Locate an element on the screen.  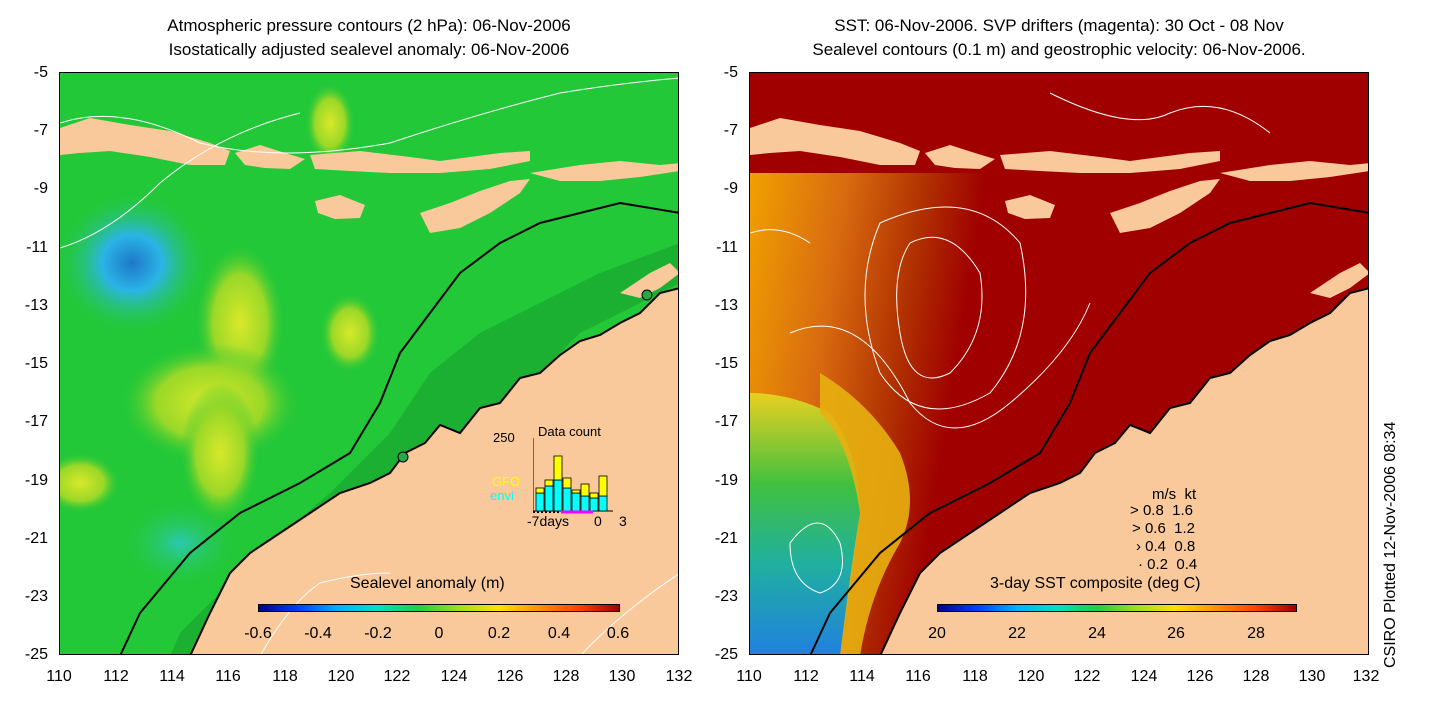
inset-label-envi: envi is located at coordinates (502, 495).